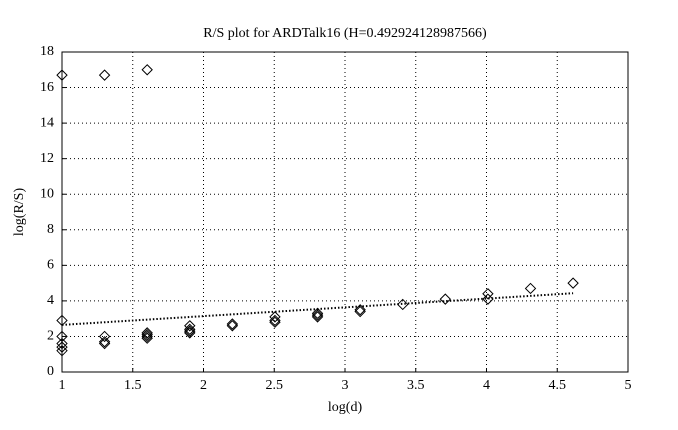 This screenshot has width=678, height=430. What do you see at coordinates (47, 87) in the screenshot?
I see `y-tick-label: 16` at bounding box center [47, 87].